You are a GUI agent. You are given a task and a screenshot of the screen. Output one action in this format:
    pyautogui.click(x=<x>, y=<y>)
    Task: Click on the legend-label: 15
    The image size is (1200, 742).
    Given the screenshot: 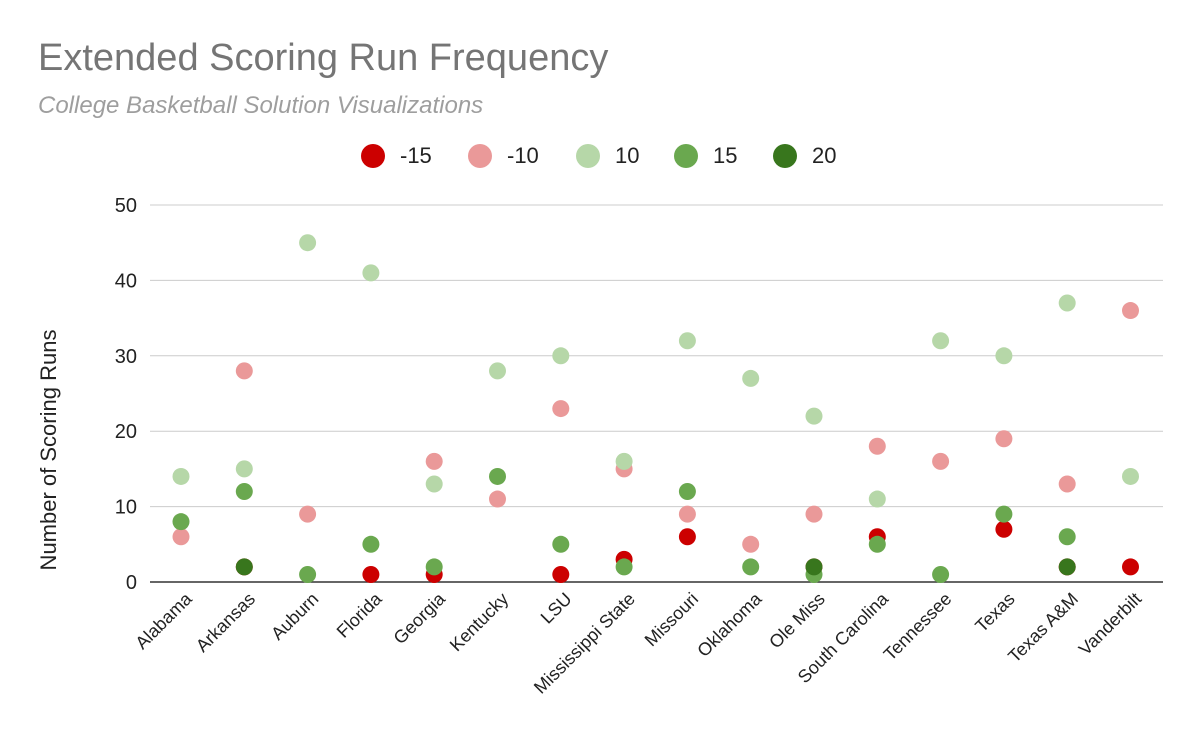 What is the action you would take?
    pyautogui.click(x=725, y=155)
    